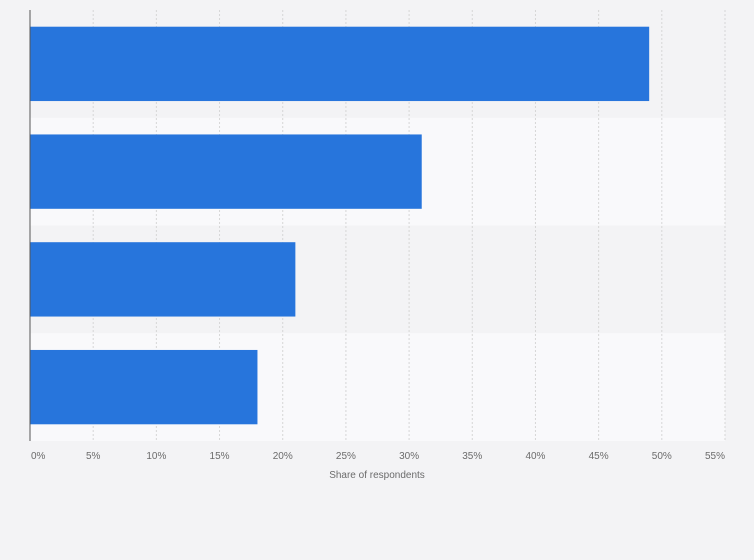  What do you see at coordinates (378, 456) in the screenshot?
I see `x-tick-labels: 0% 5% 10% 15% 20% 25% 30% 35% 40% 45% 50% 55%` at bounding box center [378, 456].